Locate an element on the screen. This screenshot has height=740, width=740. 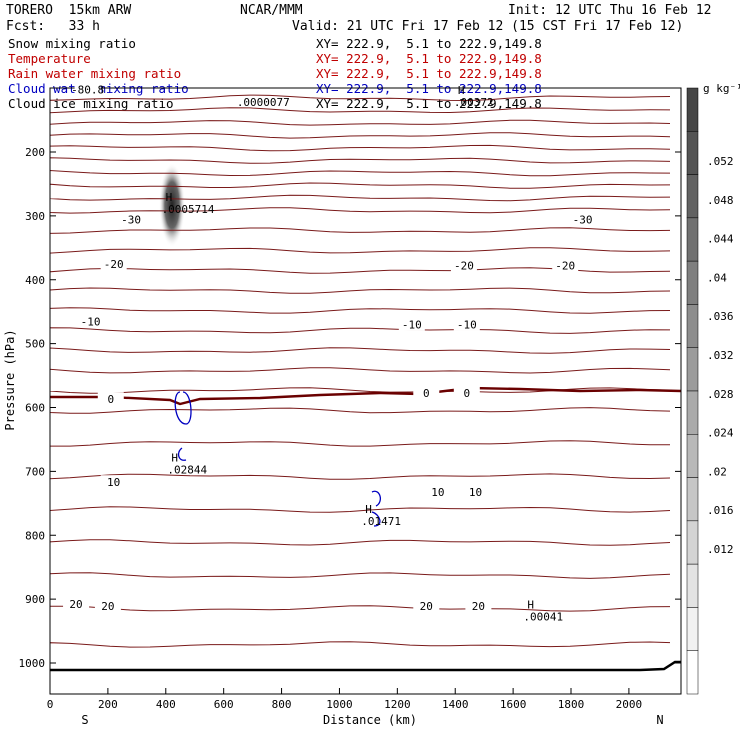
maximum-value: .0000077 is located at coordinates (263, 102).